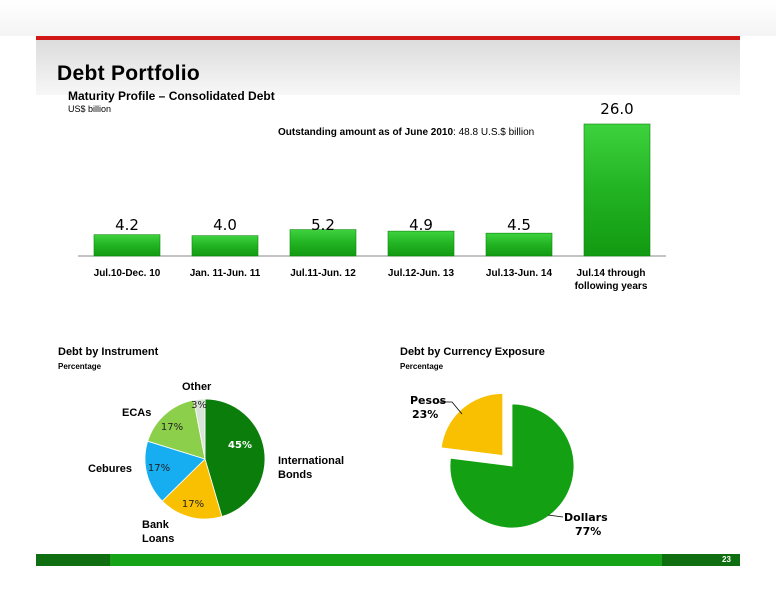  Describe the element at coordinates (388, 67) in the screenshot. I see `title-band` at that location.